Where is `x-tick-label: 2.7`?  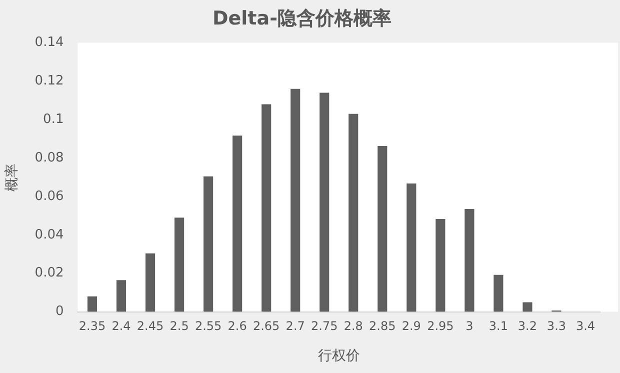 x-tick-label: 2.7 is located at coordinates (295, 326).